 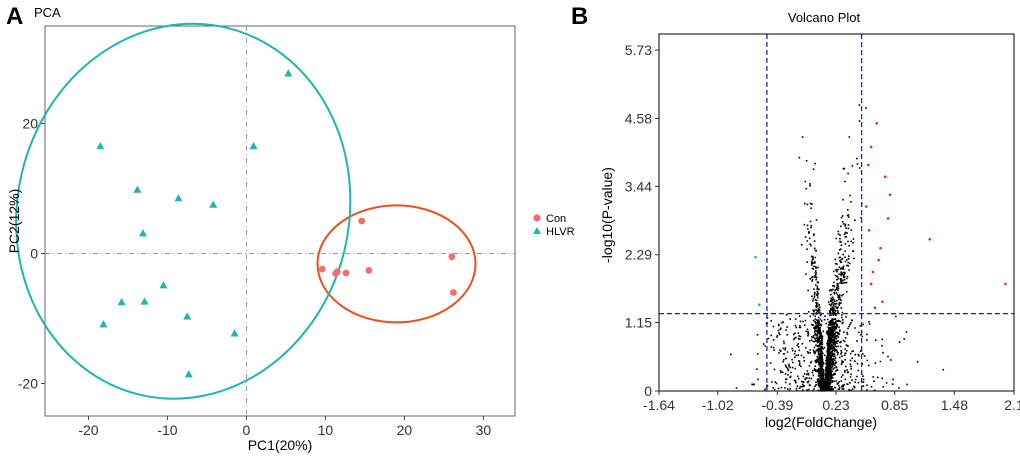 I want to click on volcano-bulk-point-cloud, so click(x=837, y=248).